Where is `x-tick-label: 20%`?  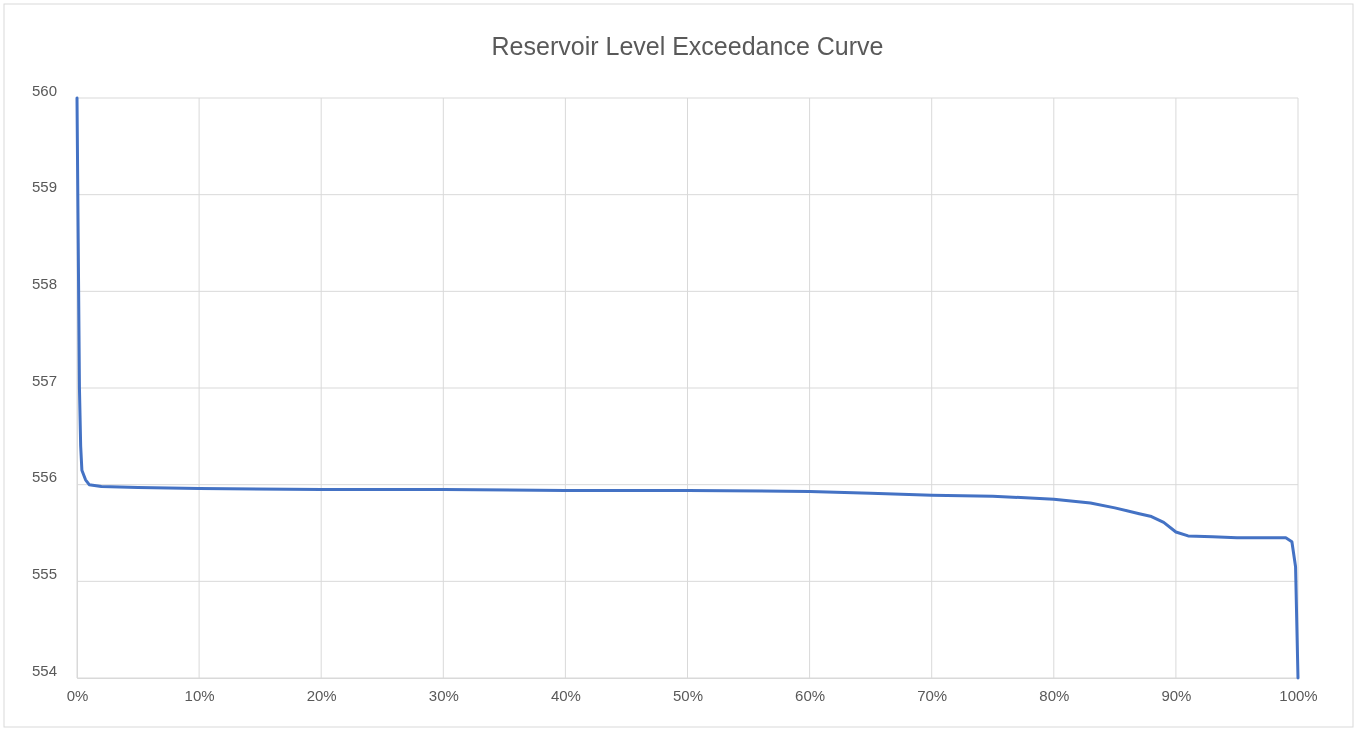 x-tick-label: 20% is located at coordinates (321, 695).